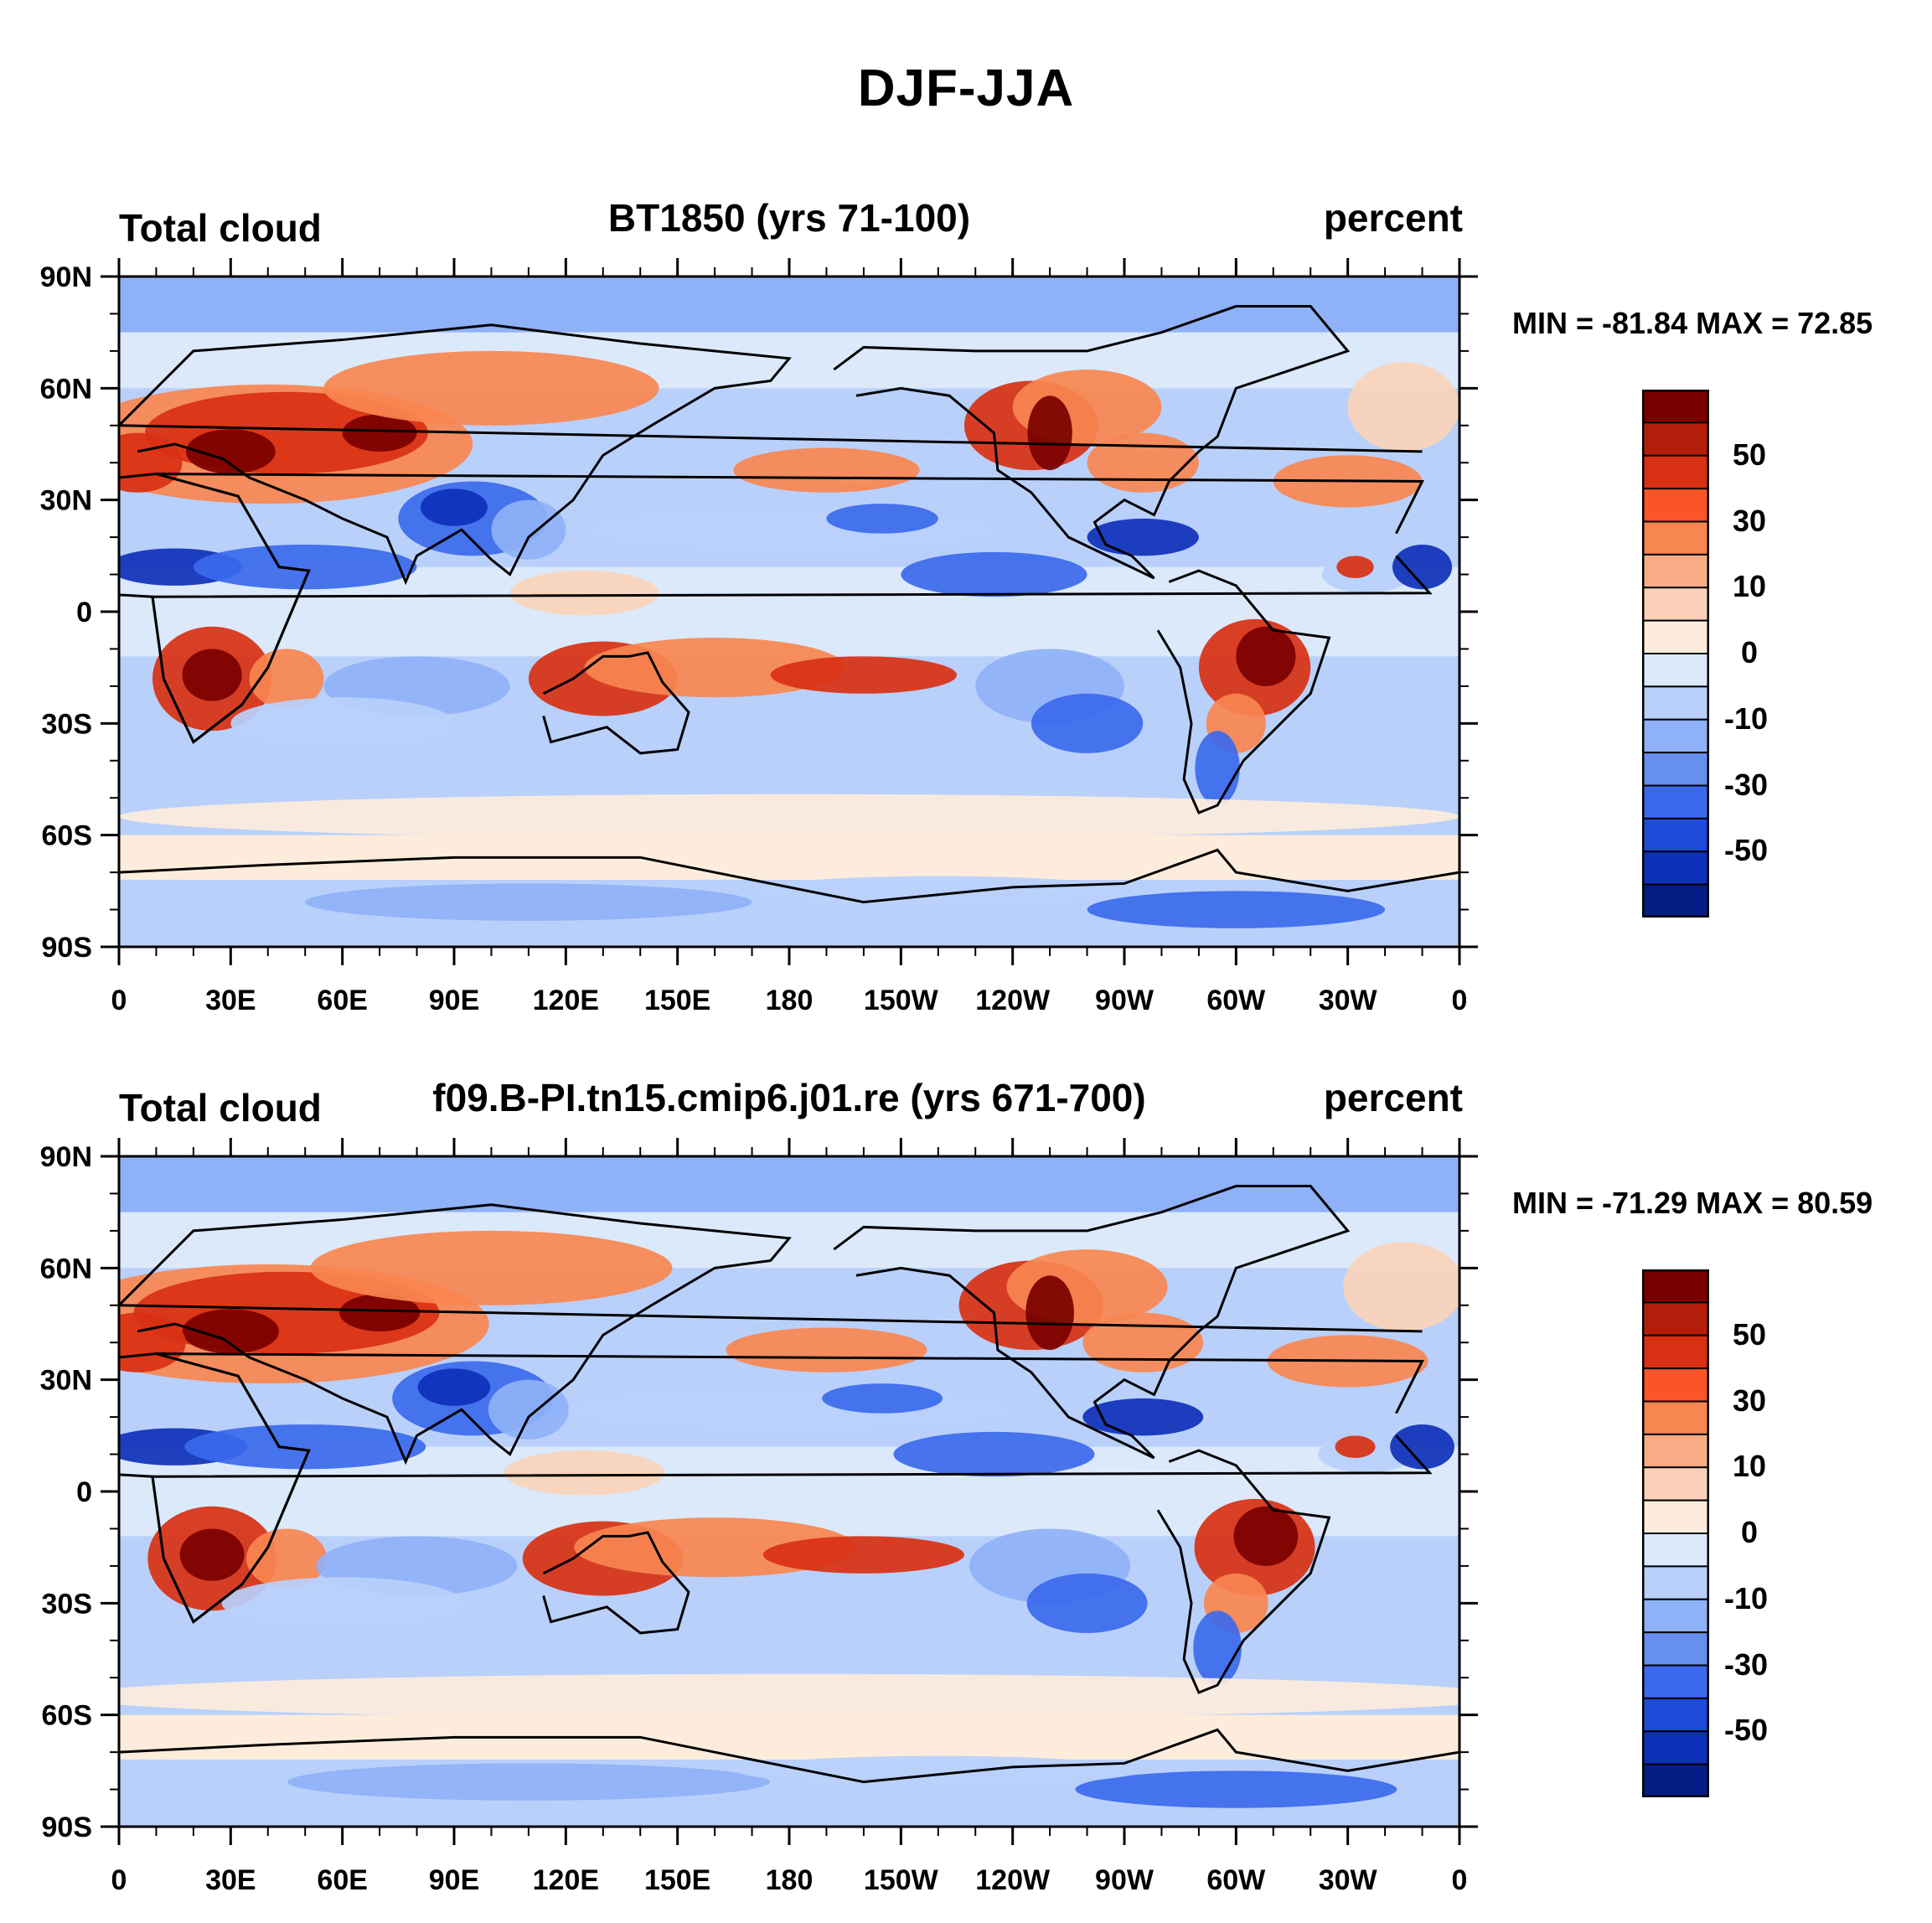 The width and height of the screenshot is (1932, 1923). I want to click on min-max-label: MIN = -81.84 MAX = 72.85, so click(1692, 323).